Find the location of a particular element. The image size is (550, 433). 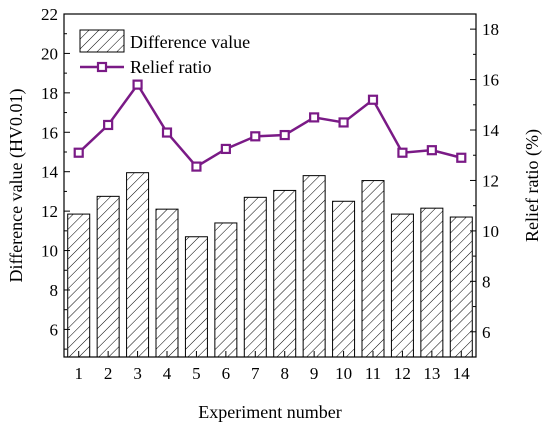

x-tick-label-11: 11 is located at coordinates (373, 373).